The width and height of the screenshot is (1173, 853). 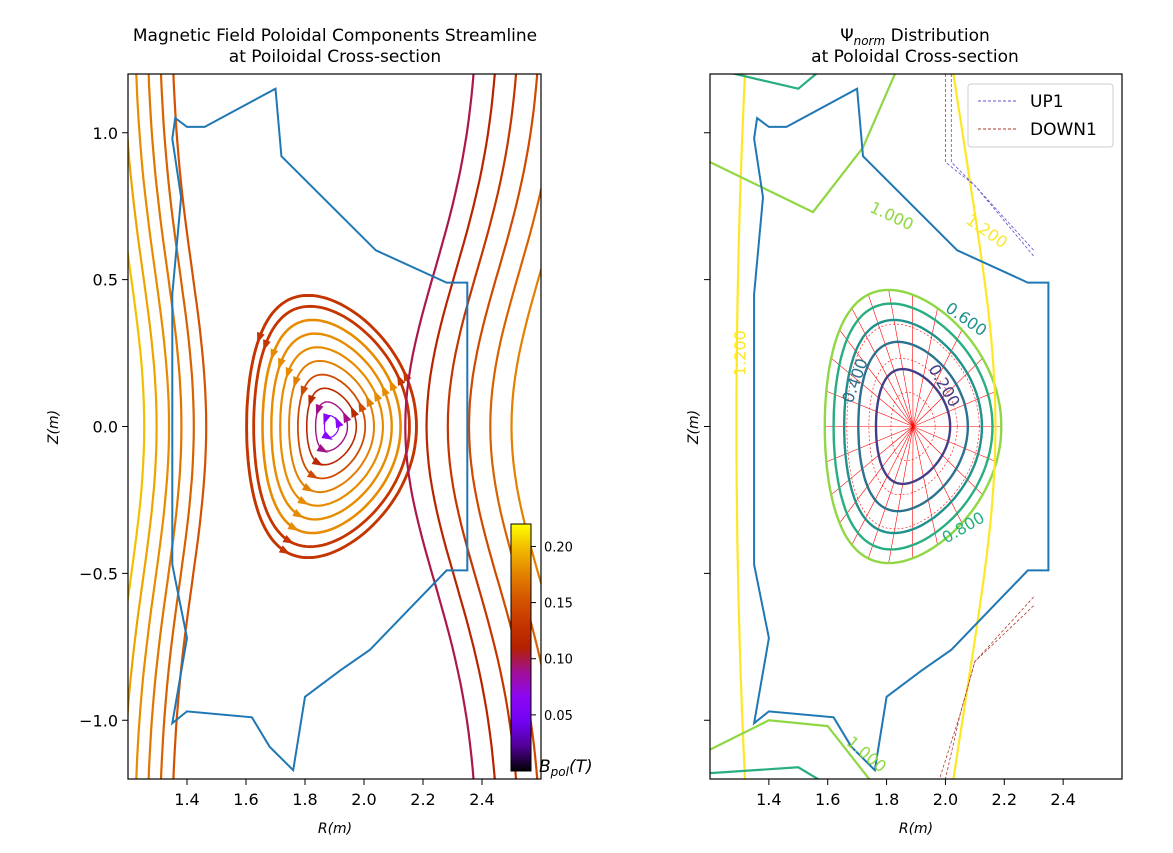 What do you see at coordinates (54, 427) in the screenshot?
I see `left-ylabel: Z(m)` at bounding box center [54, 427].